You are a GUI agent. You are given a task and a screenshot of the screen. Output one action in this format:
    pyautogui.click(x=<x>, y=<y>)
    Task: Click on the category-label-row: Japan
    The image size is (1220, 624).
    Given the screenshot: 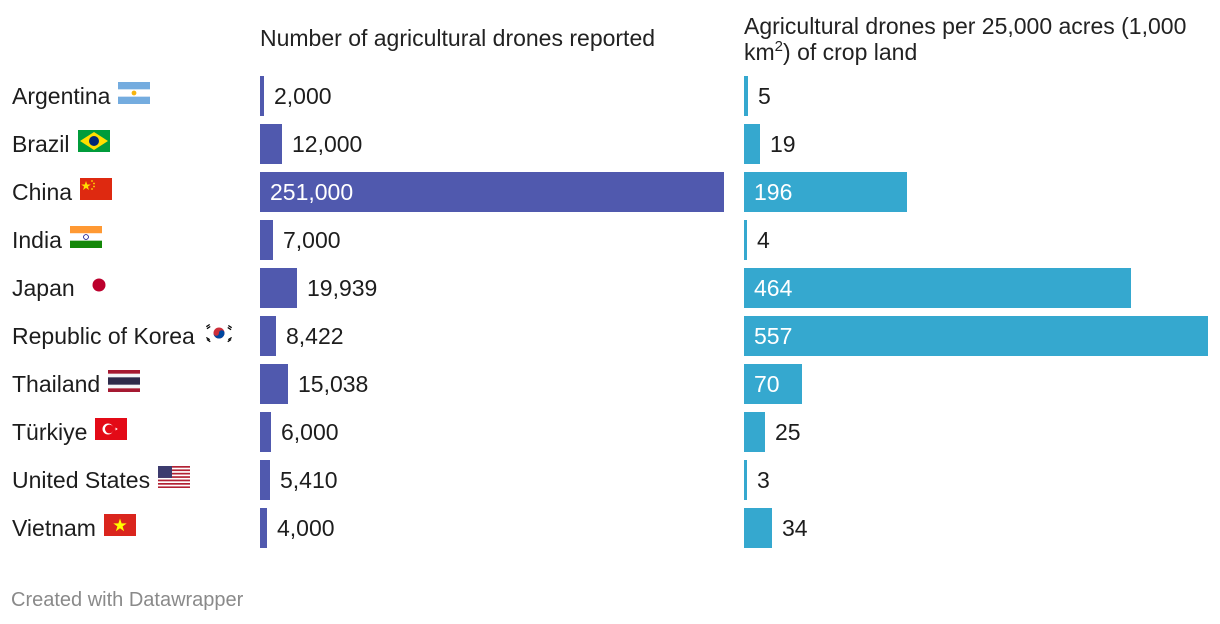 What is the action you would take?
    pyautogui.click(x=63, y=288)
    